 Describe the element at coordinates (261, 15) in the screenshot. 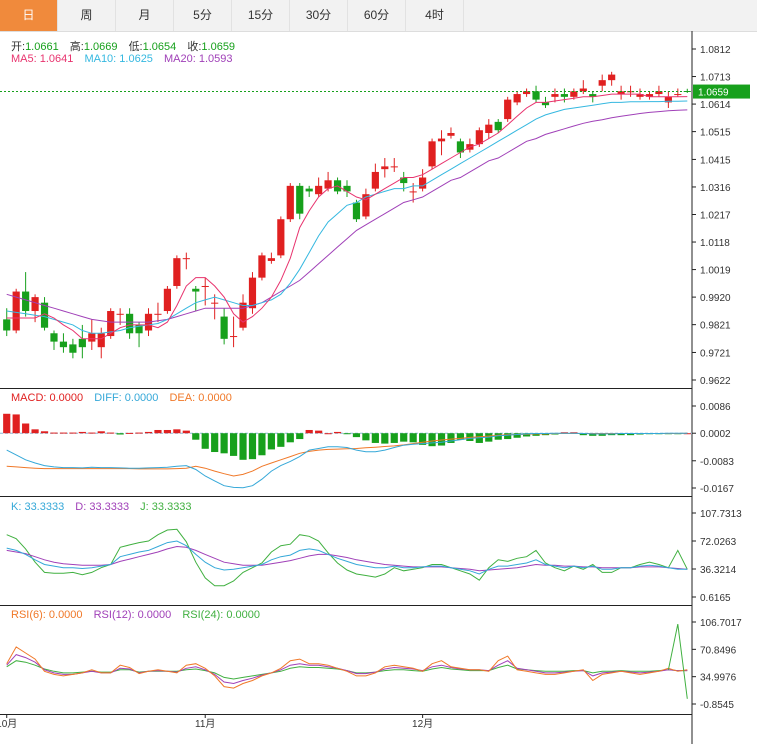

I see `tab-15min: 15分` at that location.